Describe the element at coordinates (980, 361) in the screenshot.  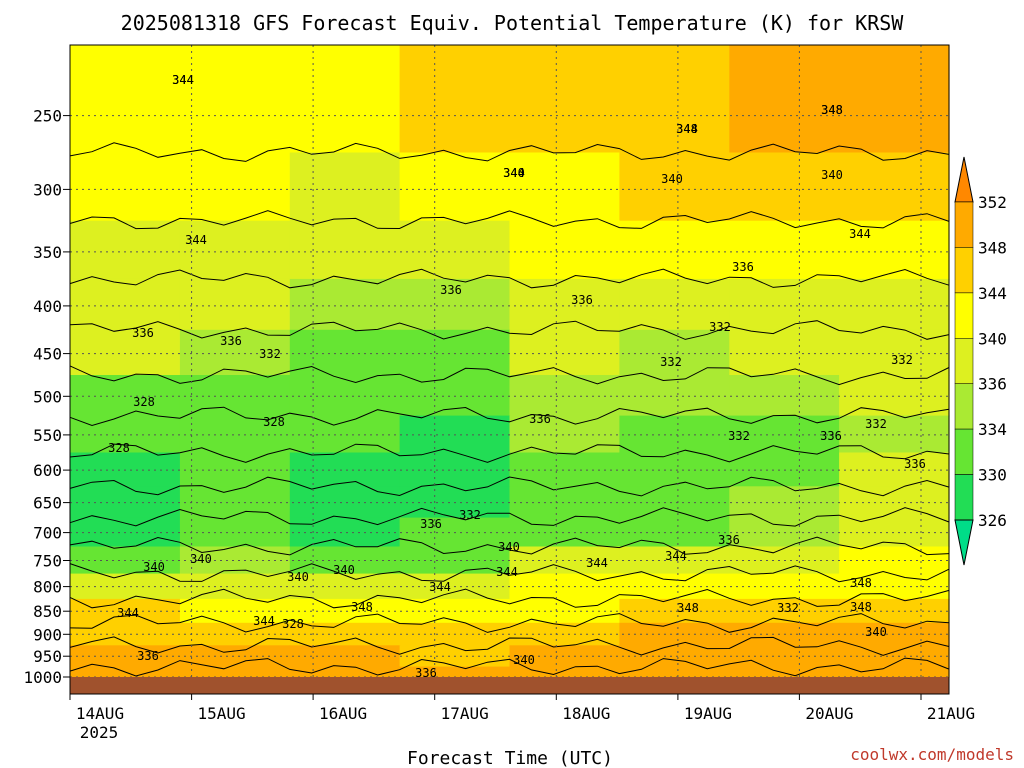
I see `colorbar: 352 348 344 340 336 334 330 326` at that location.